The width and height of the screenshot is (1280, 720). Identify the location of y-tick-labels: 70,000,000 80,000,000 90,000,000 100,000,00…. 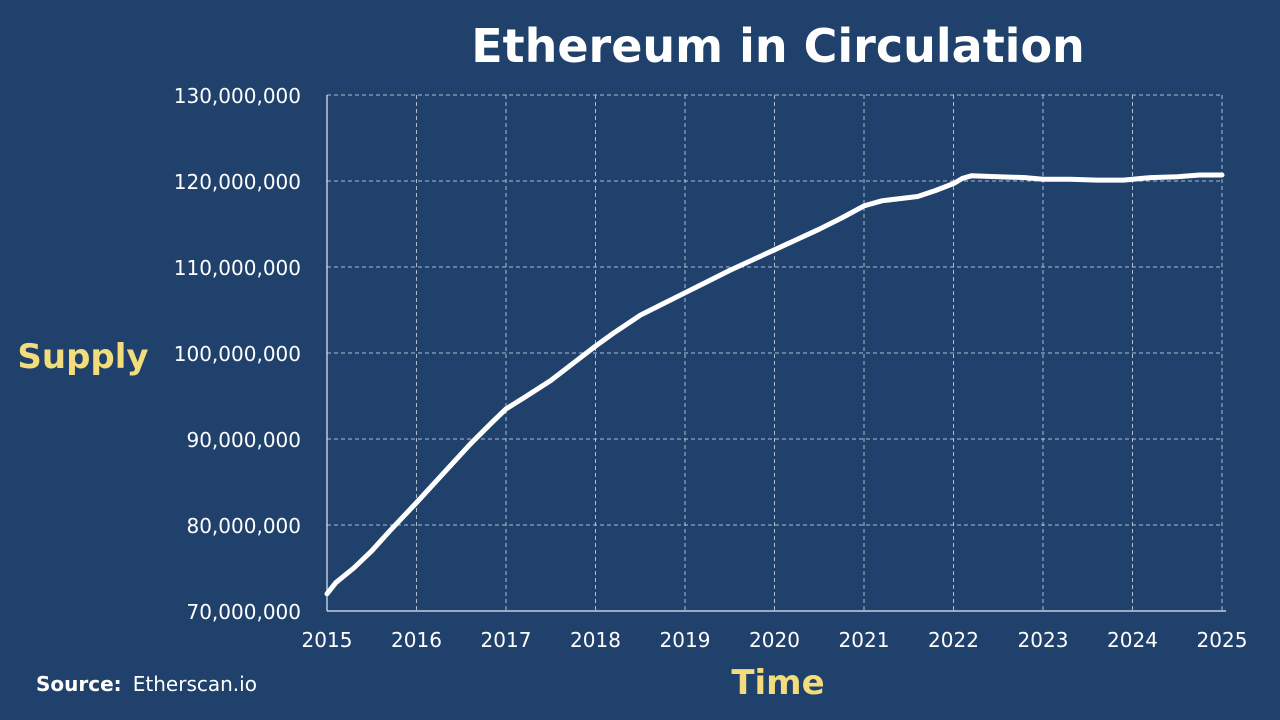
(237, 354).